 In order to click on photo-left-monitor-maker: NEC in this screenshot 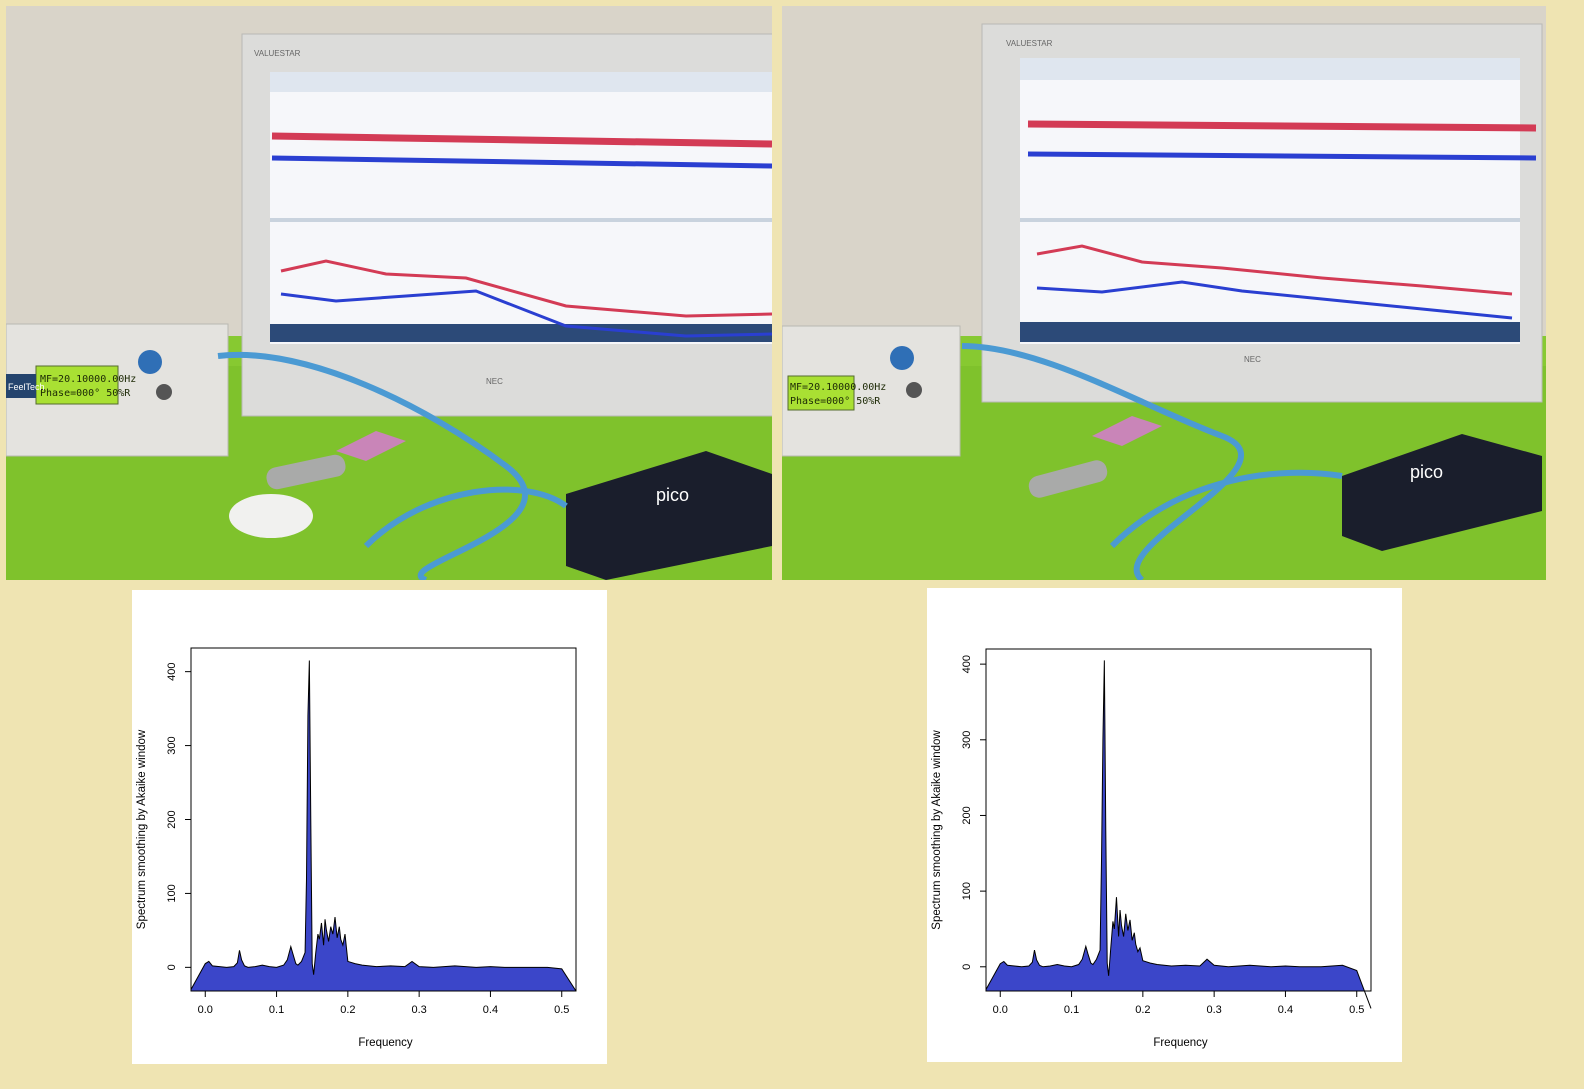, I will do `click(494, 381)`.